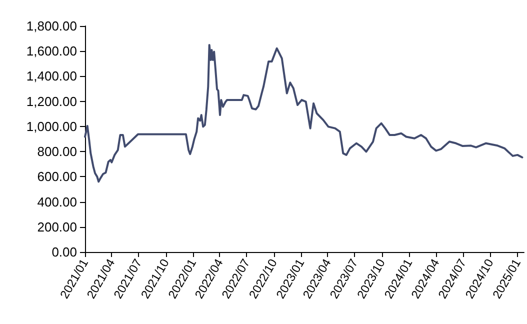 The width and height of the screenshot is (527, 324). I want to click on y-tick-label: 1,600.00, so click(51, 51).